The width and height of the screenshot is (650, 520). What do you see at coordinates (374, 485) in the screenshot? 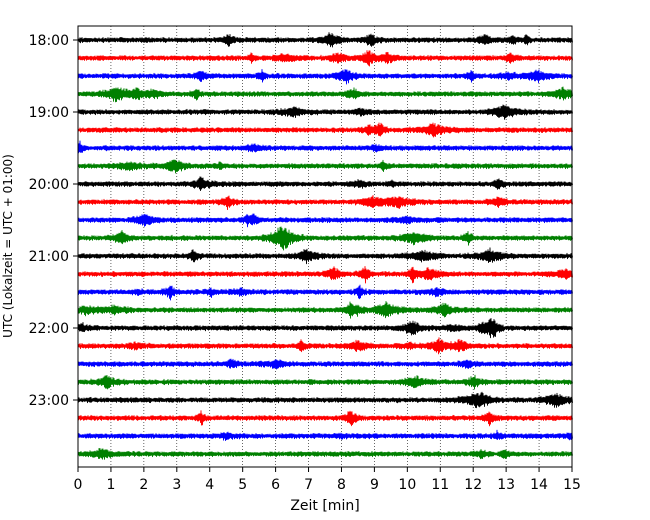
I see `x-tick-label: 9` at bounding box center [374, 485].